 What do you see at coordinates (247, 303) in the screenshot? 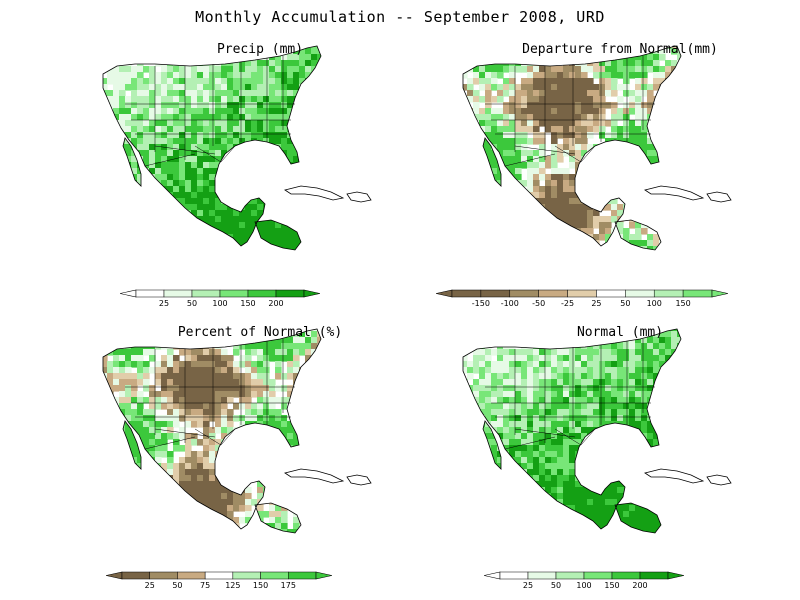
I see `colorbar-tick-label: 150` at bounding box center [247, 303].